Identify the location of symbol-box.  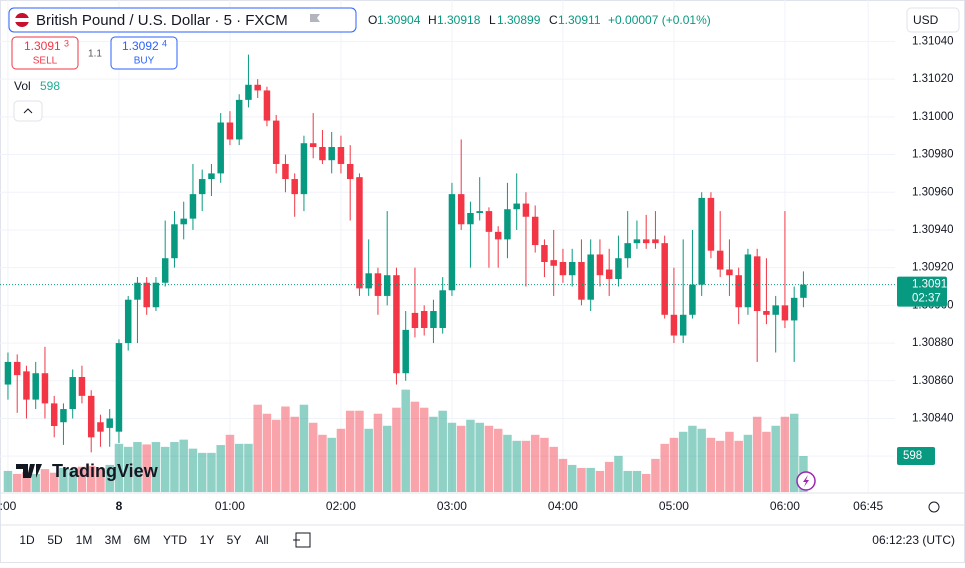
(182, 20).